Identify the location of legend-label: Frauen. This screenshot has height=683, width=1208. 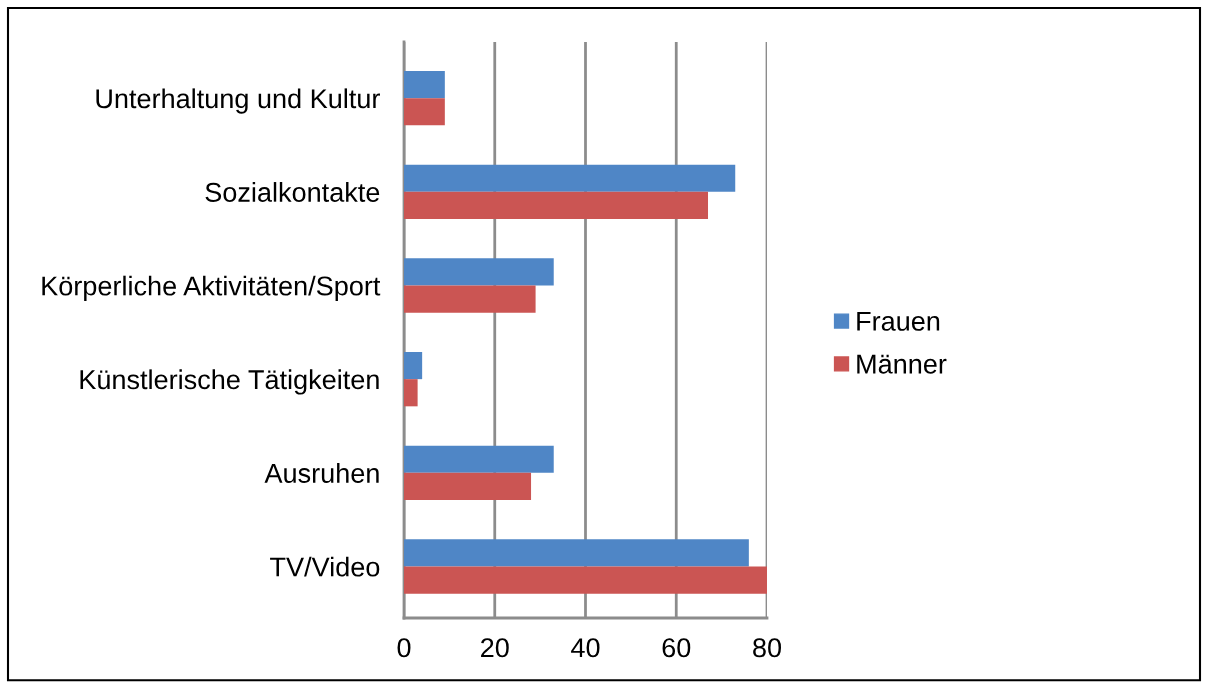
(898, 321).